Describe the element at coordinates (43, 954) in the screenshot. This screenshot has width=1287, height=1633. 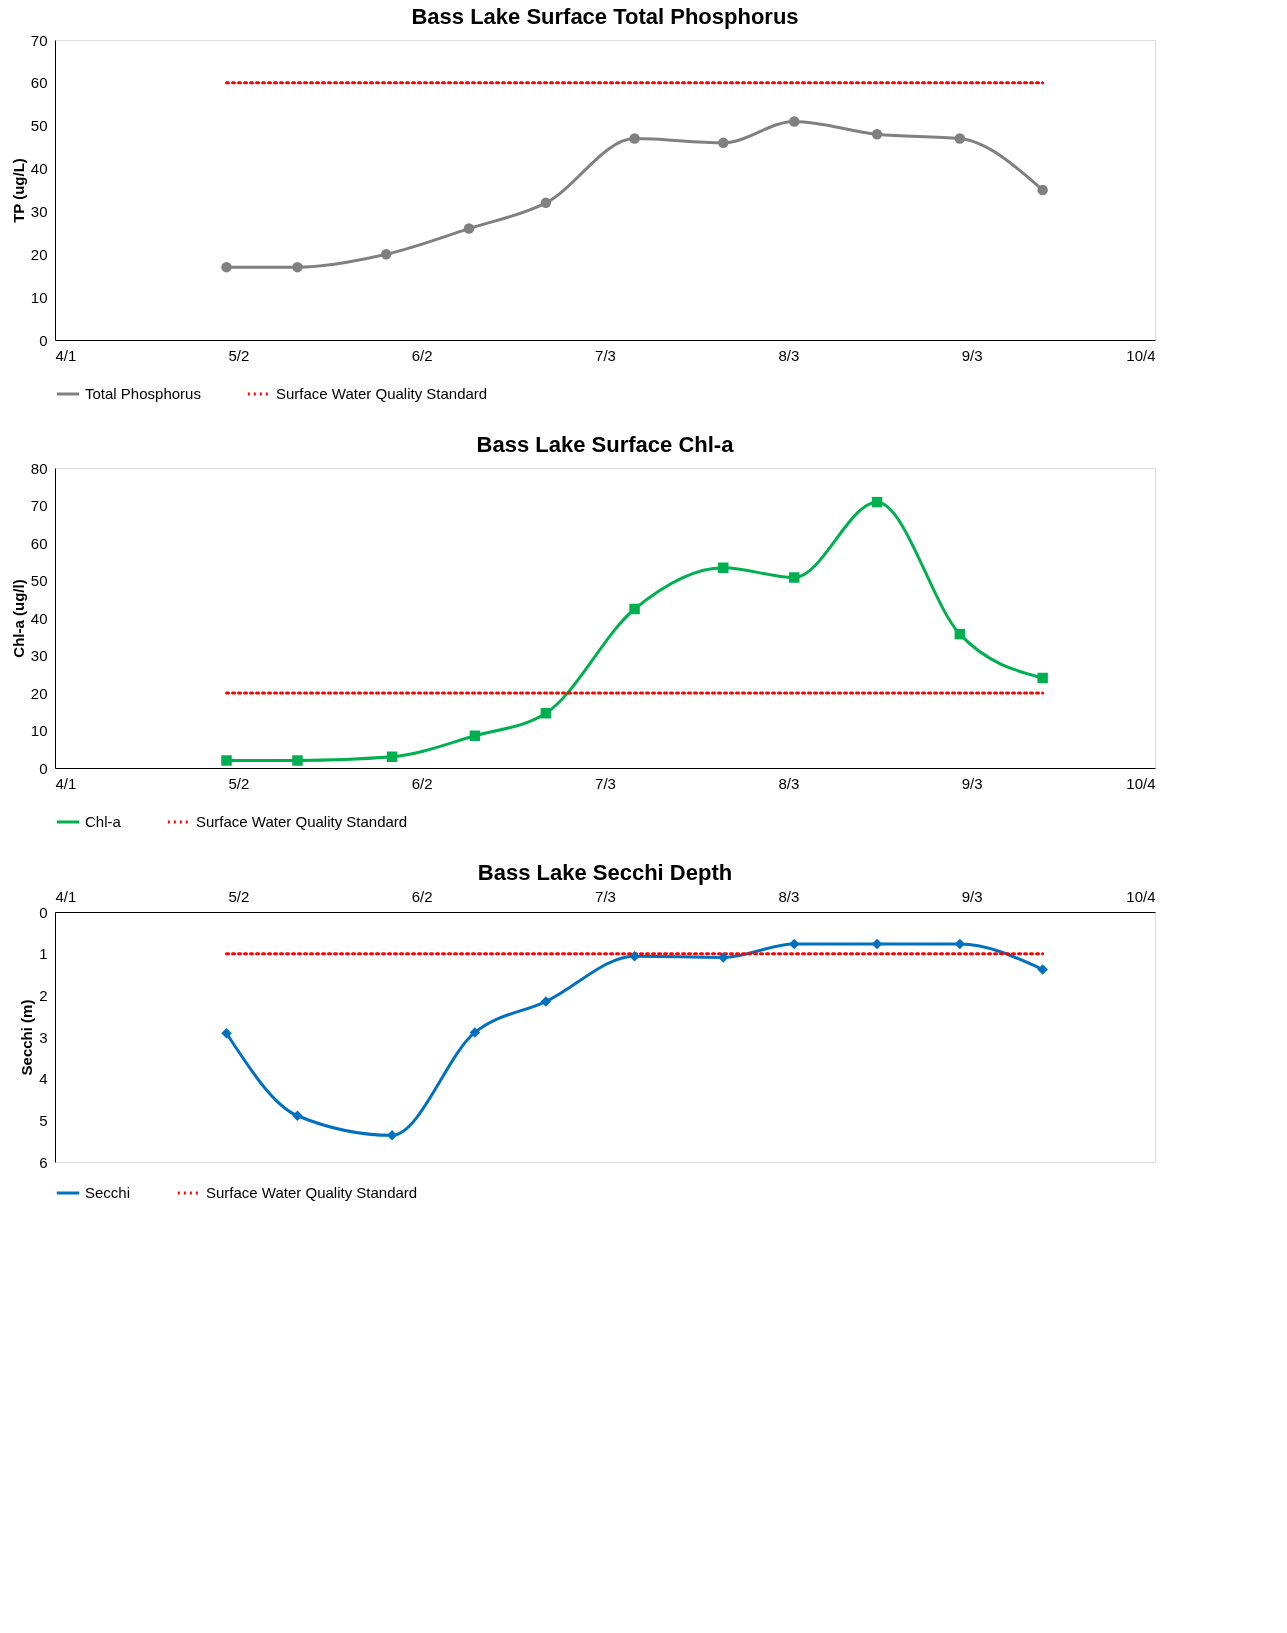
I see `y-tick-label: 1` at that location.